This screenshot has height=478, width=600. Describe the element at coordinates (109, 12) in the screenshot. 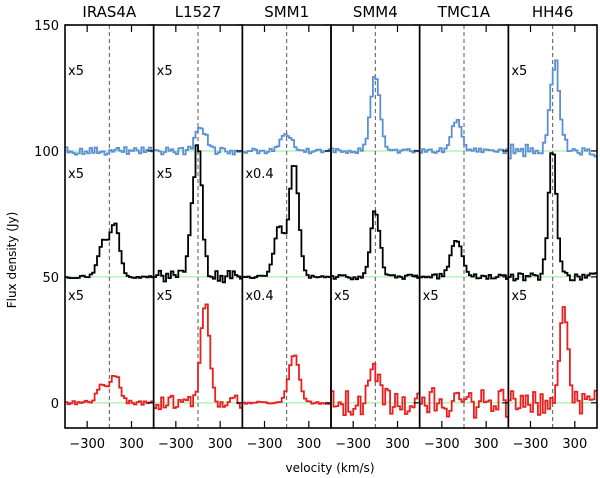

I see `panel-title: IRAS4A` at that location.